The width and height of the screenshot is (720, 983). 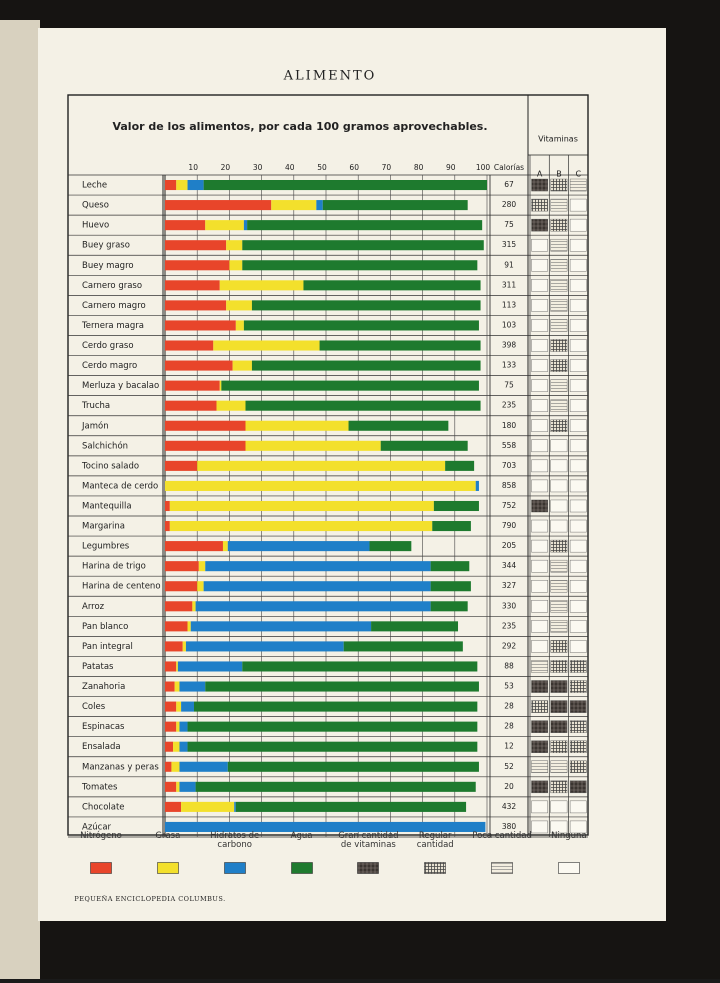 I want to click on calories-value: 52, so click(x=509, y=766).